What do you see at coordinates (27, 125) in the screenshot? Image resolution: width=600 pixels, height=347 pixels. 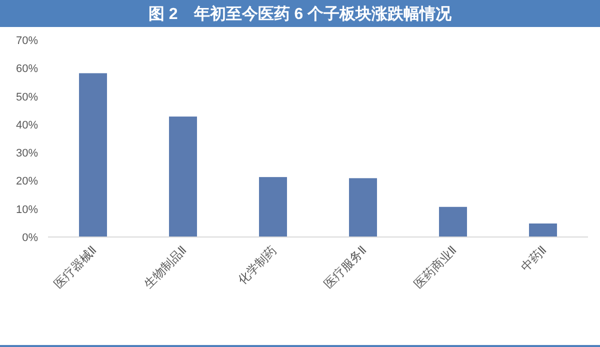 I see `y-tick-label: 40%` at bounding box center [27, 125].